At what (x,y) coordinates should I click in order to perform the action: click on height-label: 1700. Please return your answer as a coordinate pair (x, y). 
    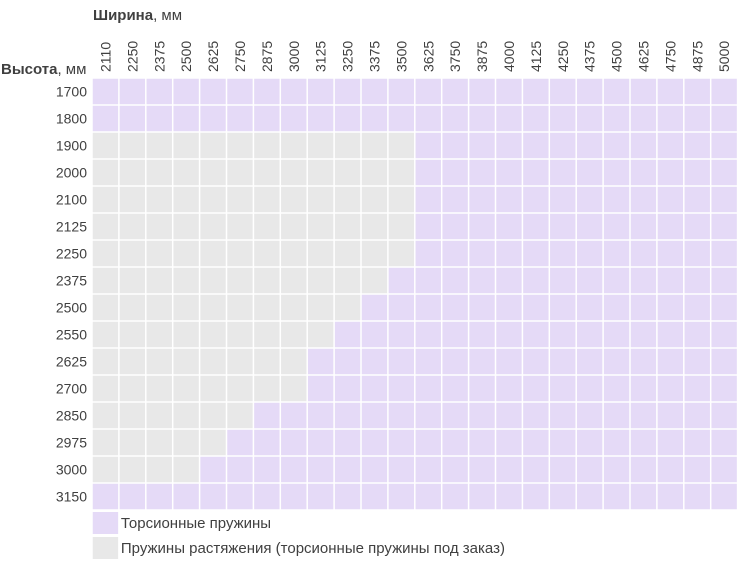
    Looking at the image, I should click on (71, 92).